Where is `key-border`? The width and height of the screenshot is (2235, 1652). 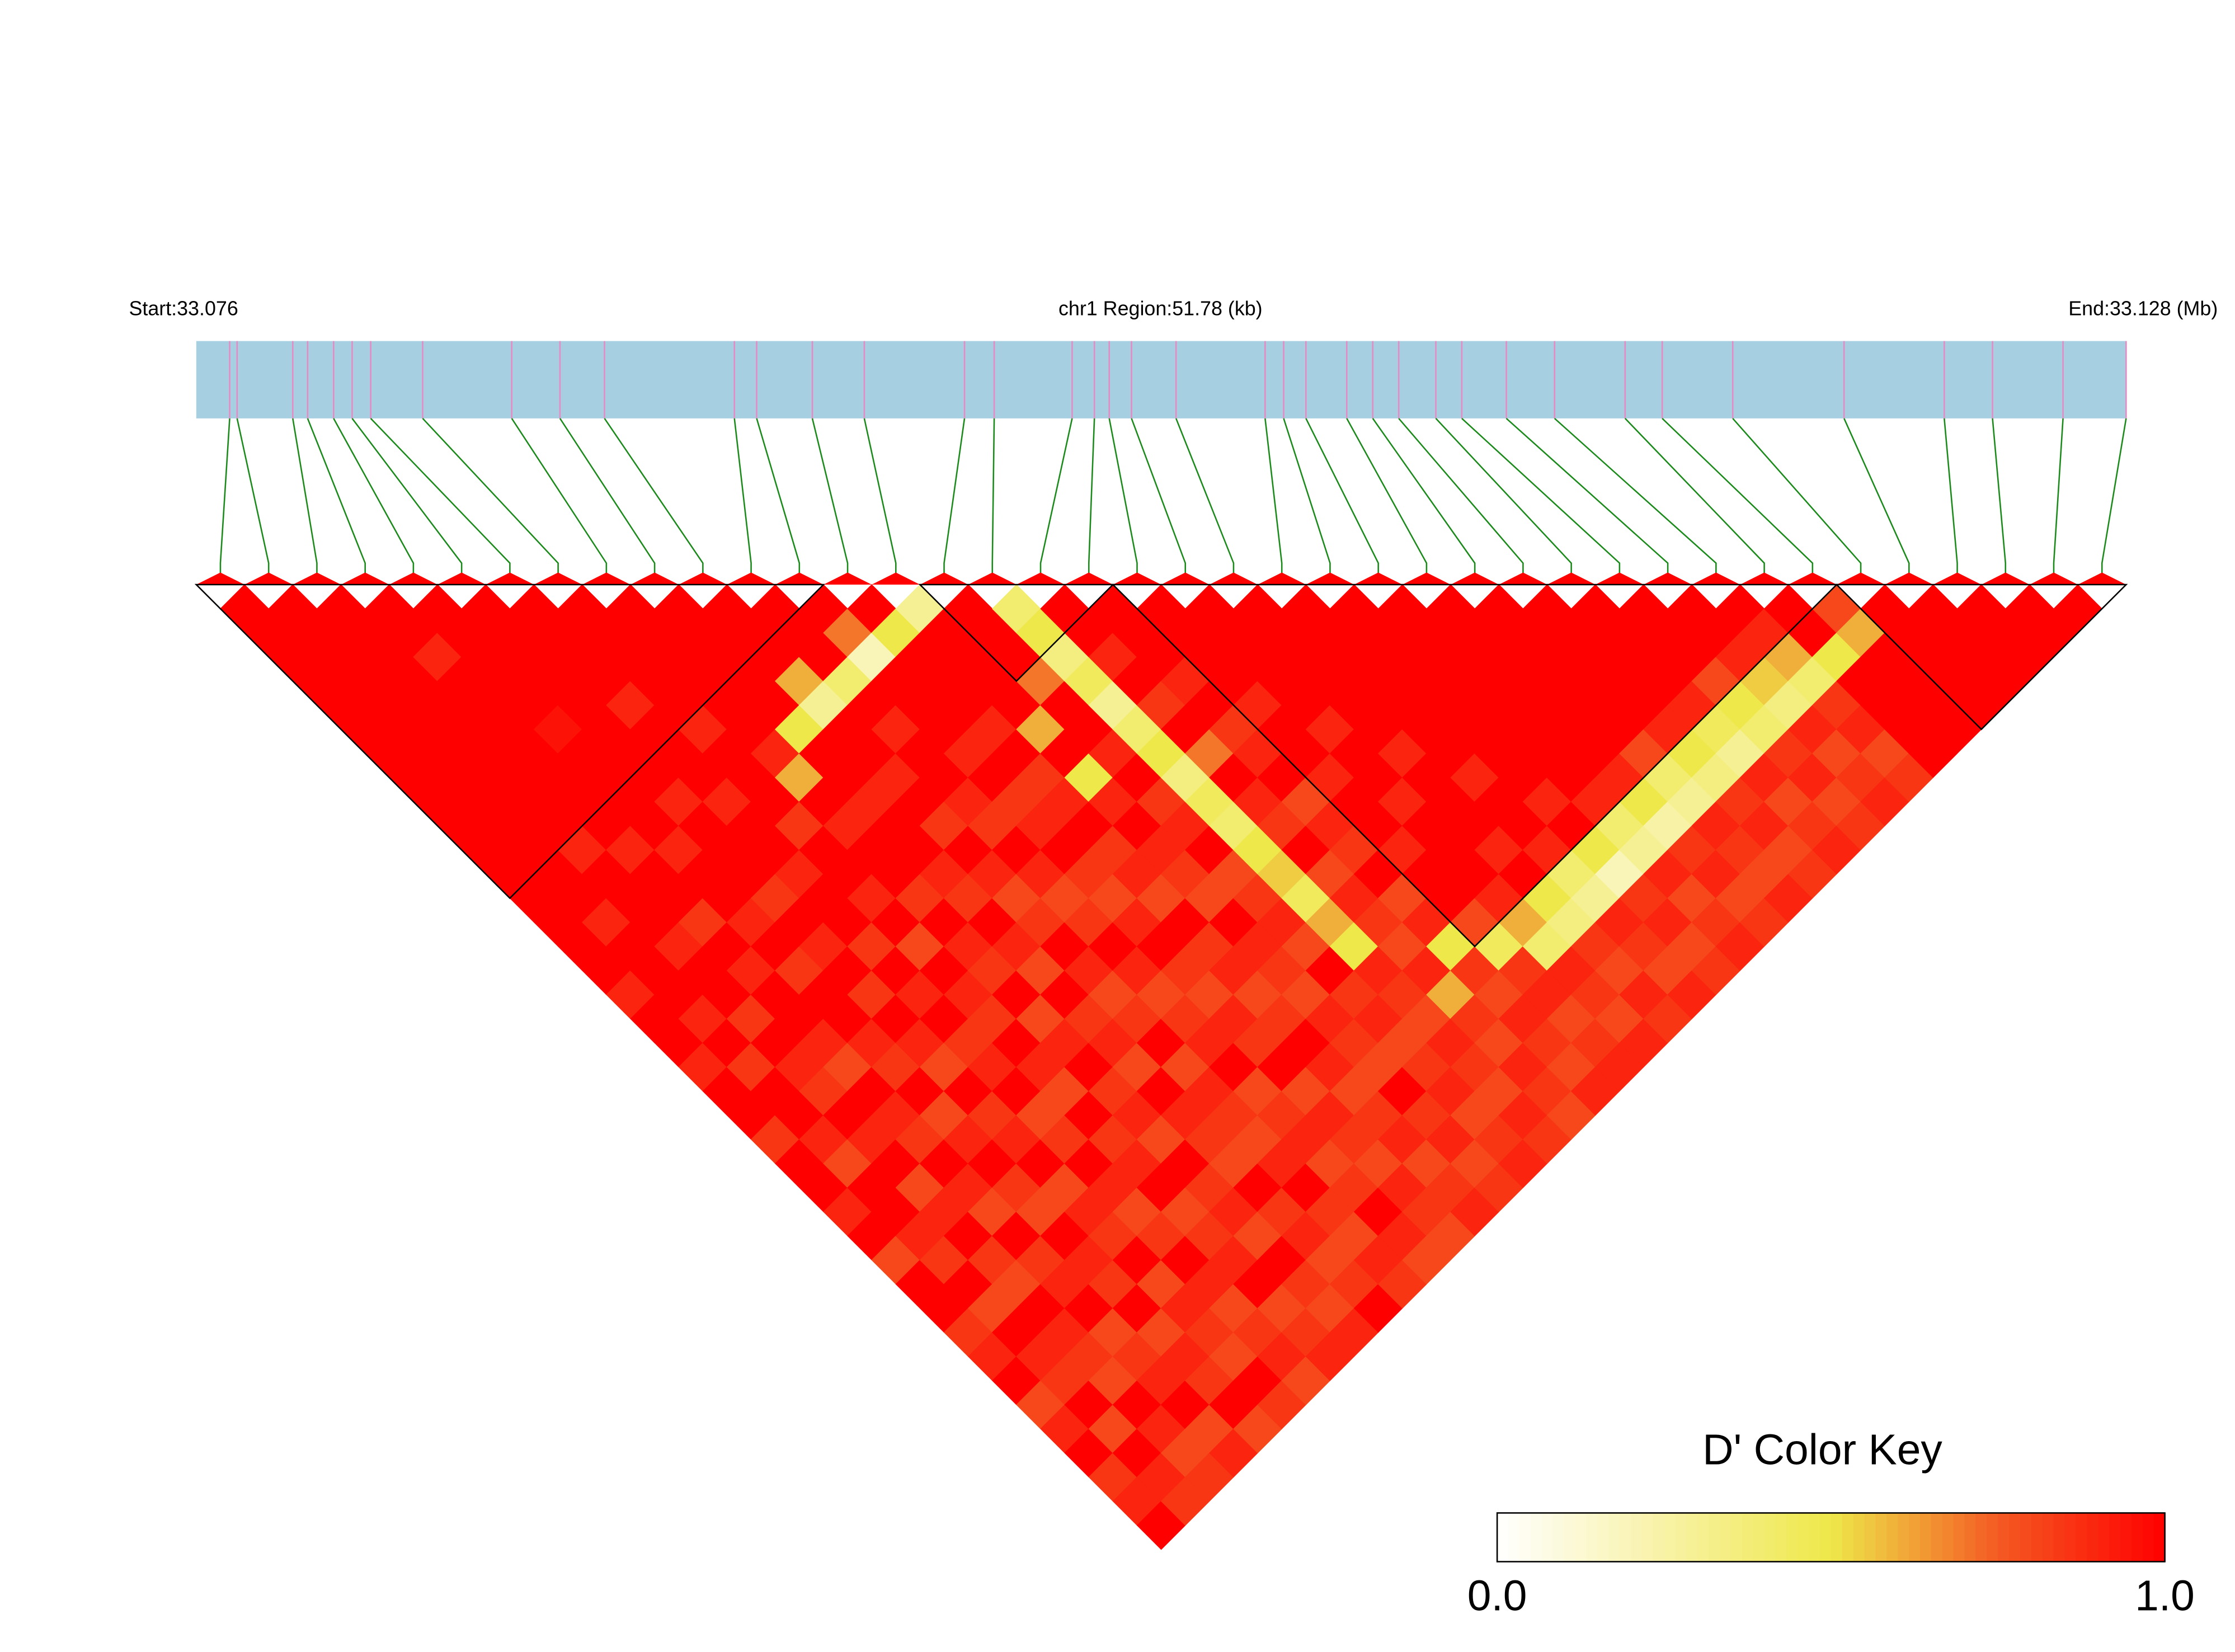 key-border is located at coordinates (1831, 1537).